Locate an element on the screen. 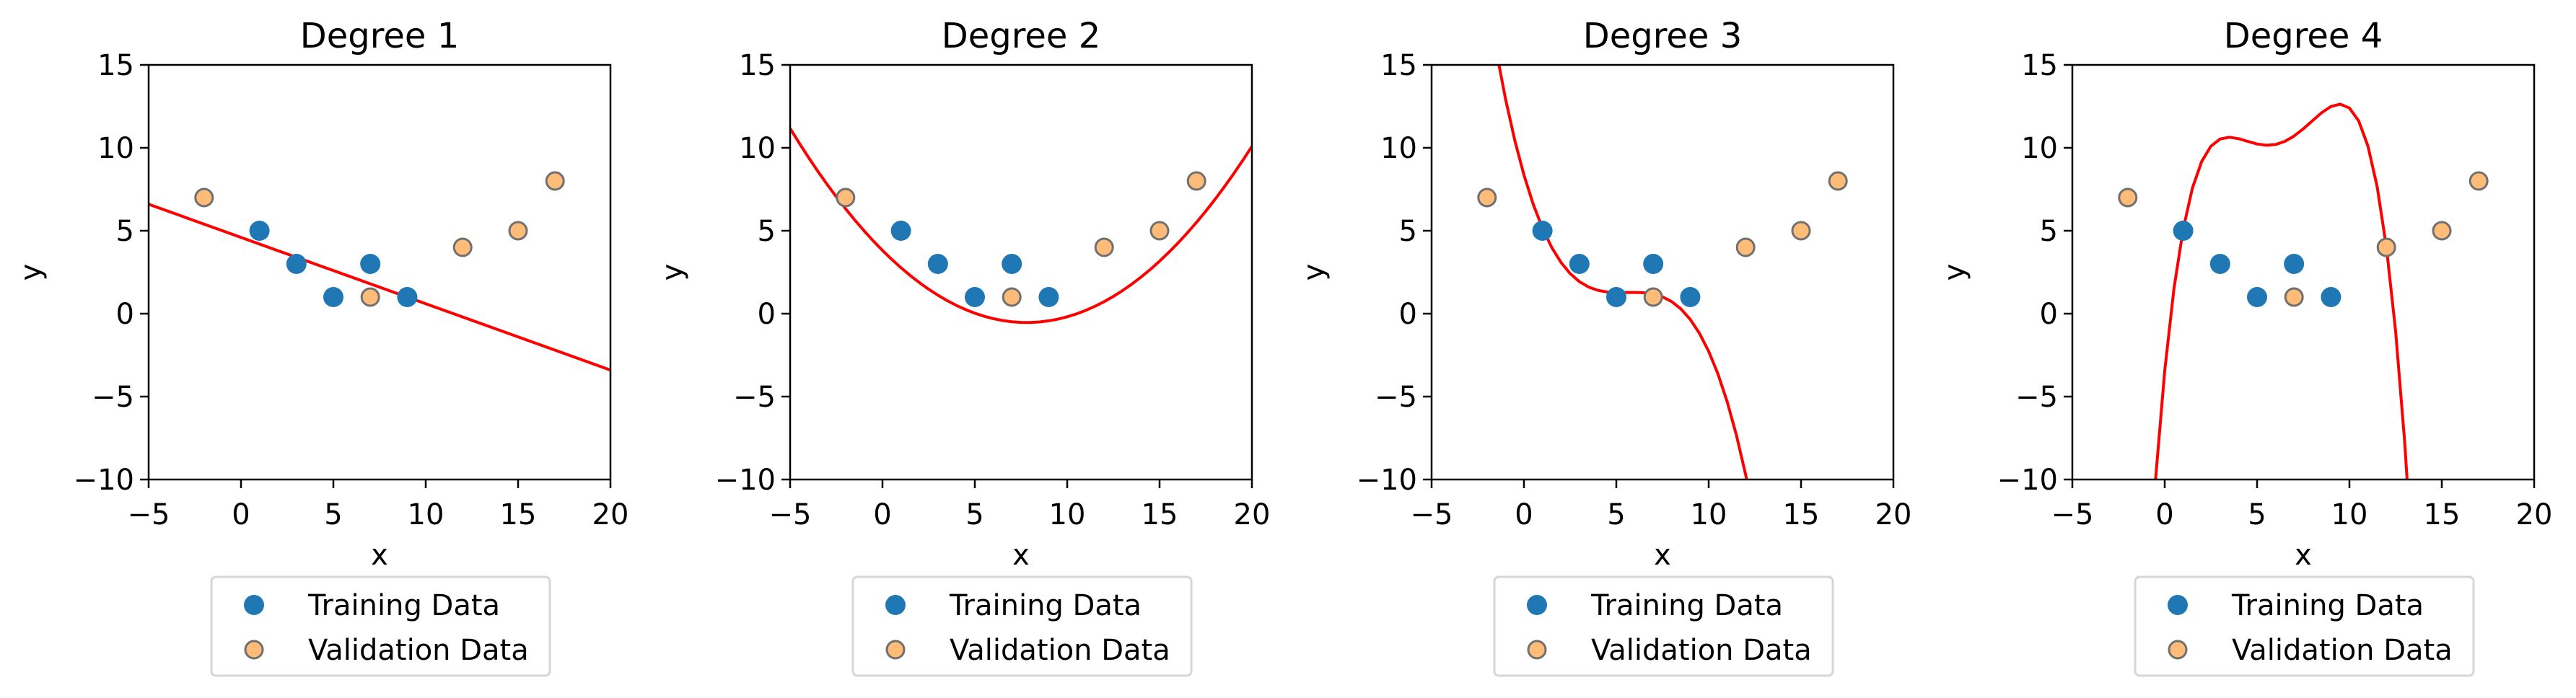 The width and height of the screenshot is (2576, 698). chart-title: Degree 3 is located at coordinates (1663, 36).